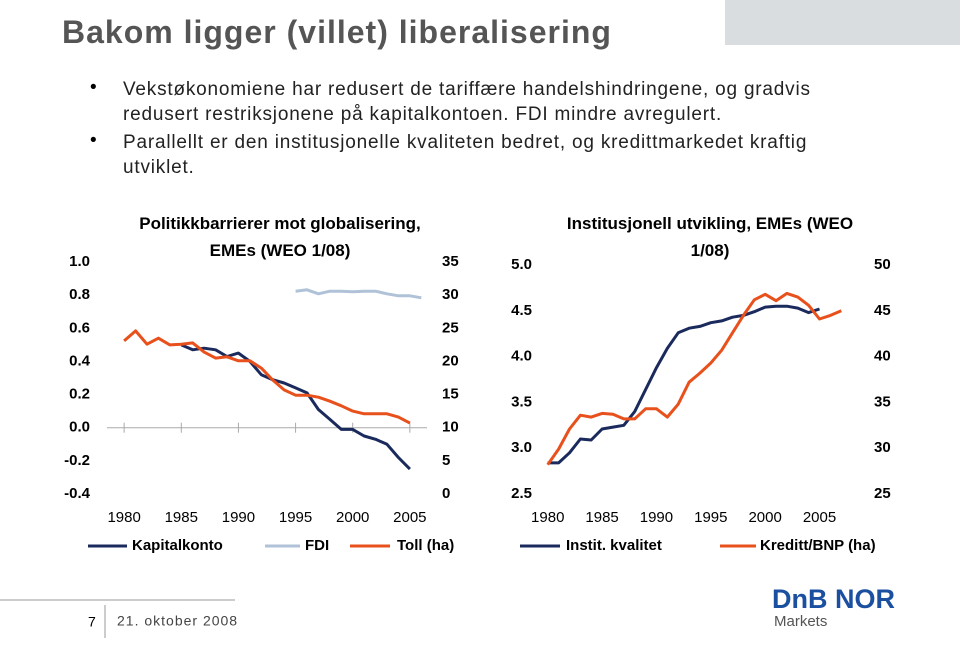  What do you see at coordinates (77, 493) in the screenshot?
I see `y-tick-label: -0.4` at bounding box center [77, 493].